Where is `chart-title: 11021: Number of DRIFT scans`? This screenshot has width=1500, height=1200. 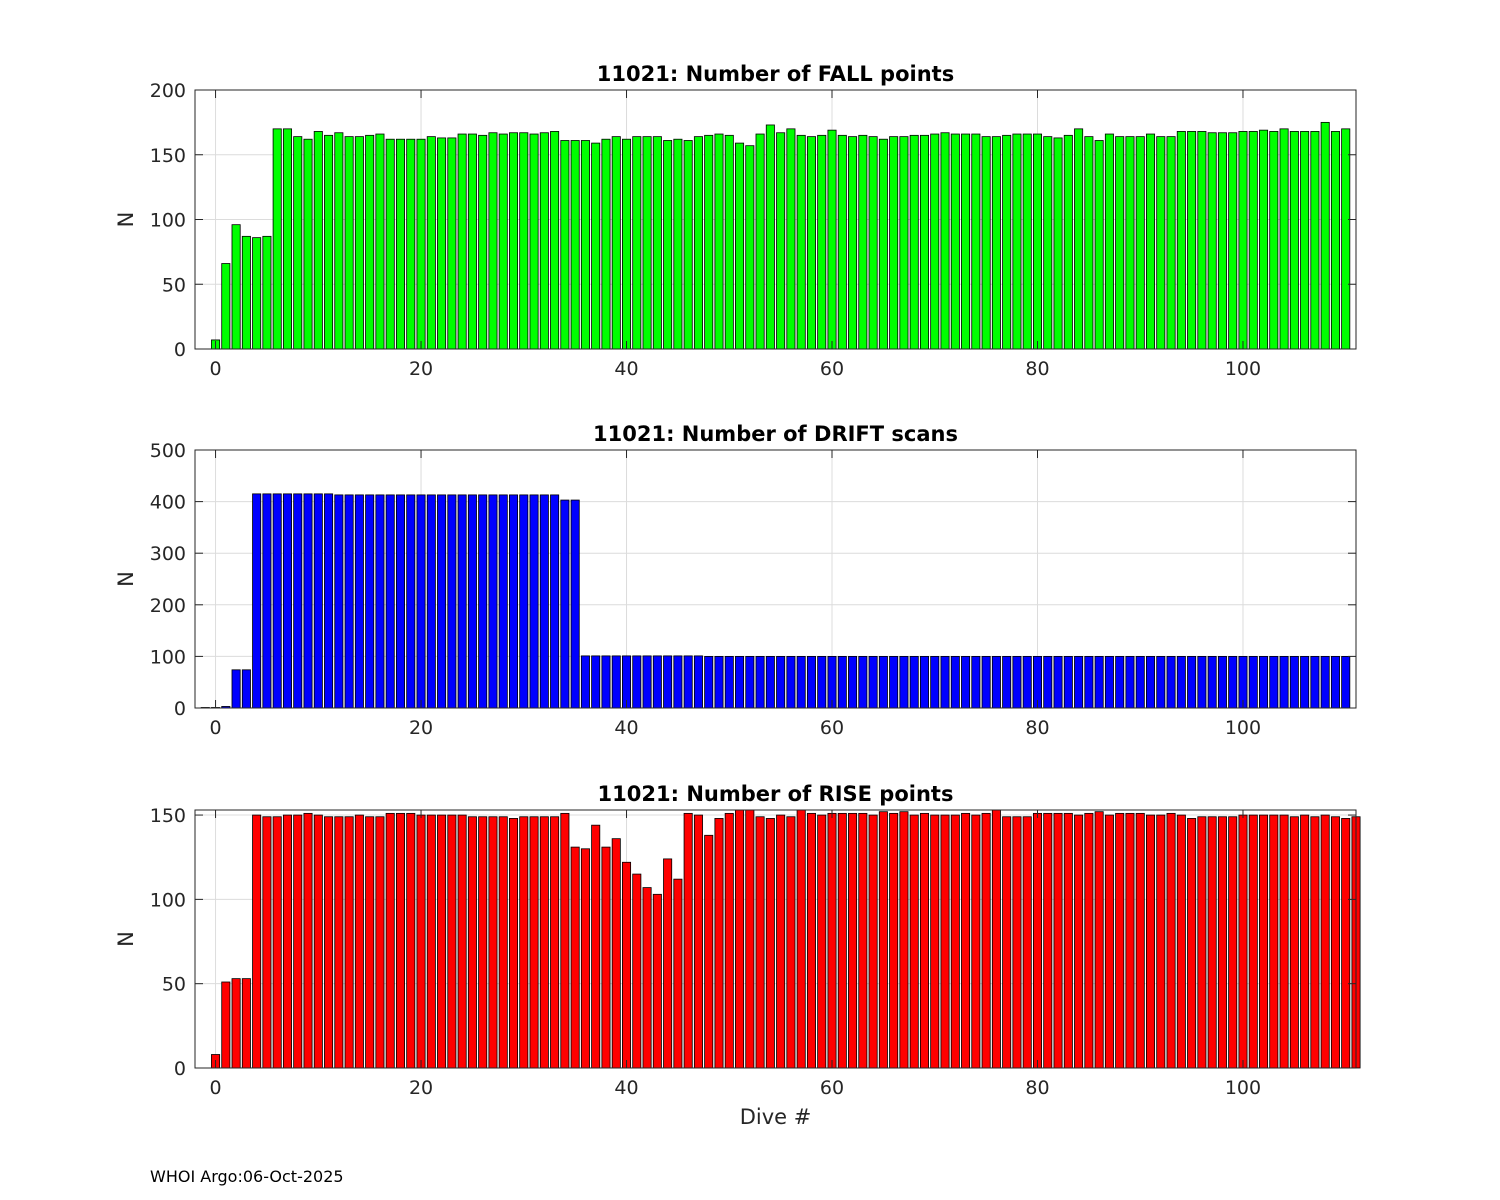 chart-title: 11021: Number of DRIFT scans is located at coordinates (775, 434).